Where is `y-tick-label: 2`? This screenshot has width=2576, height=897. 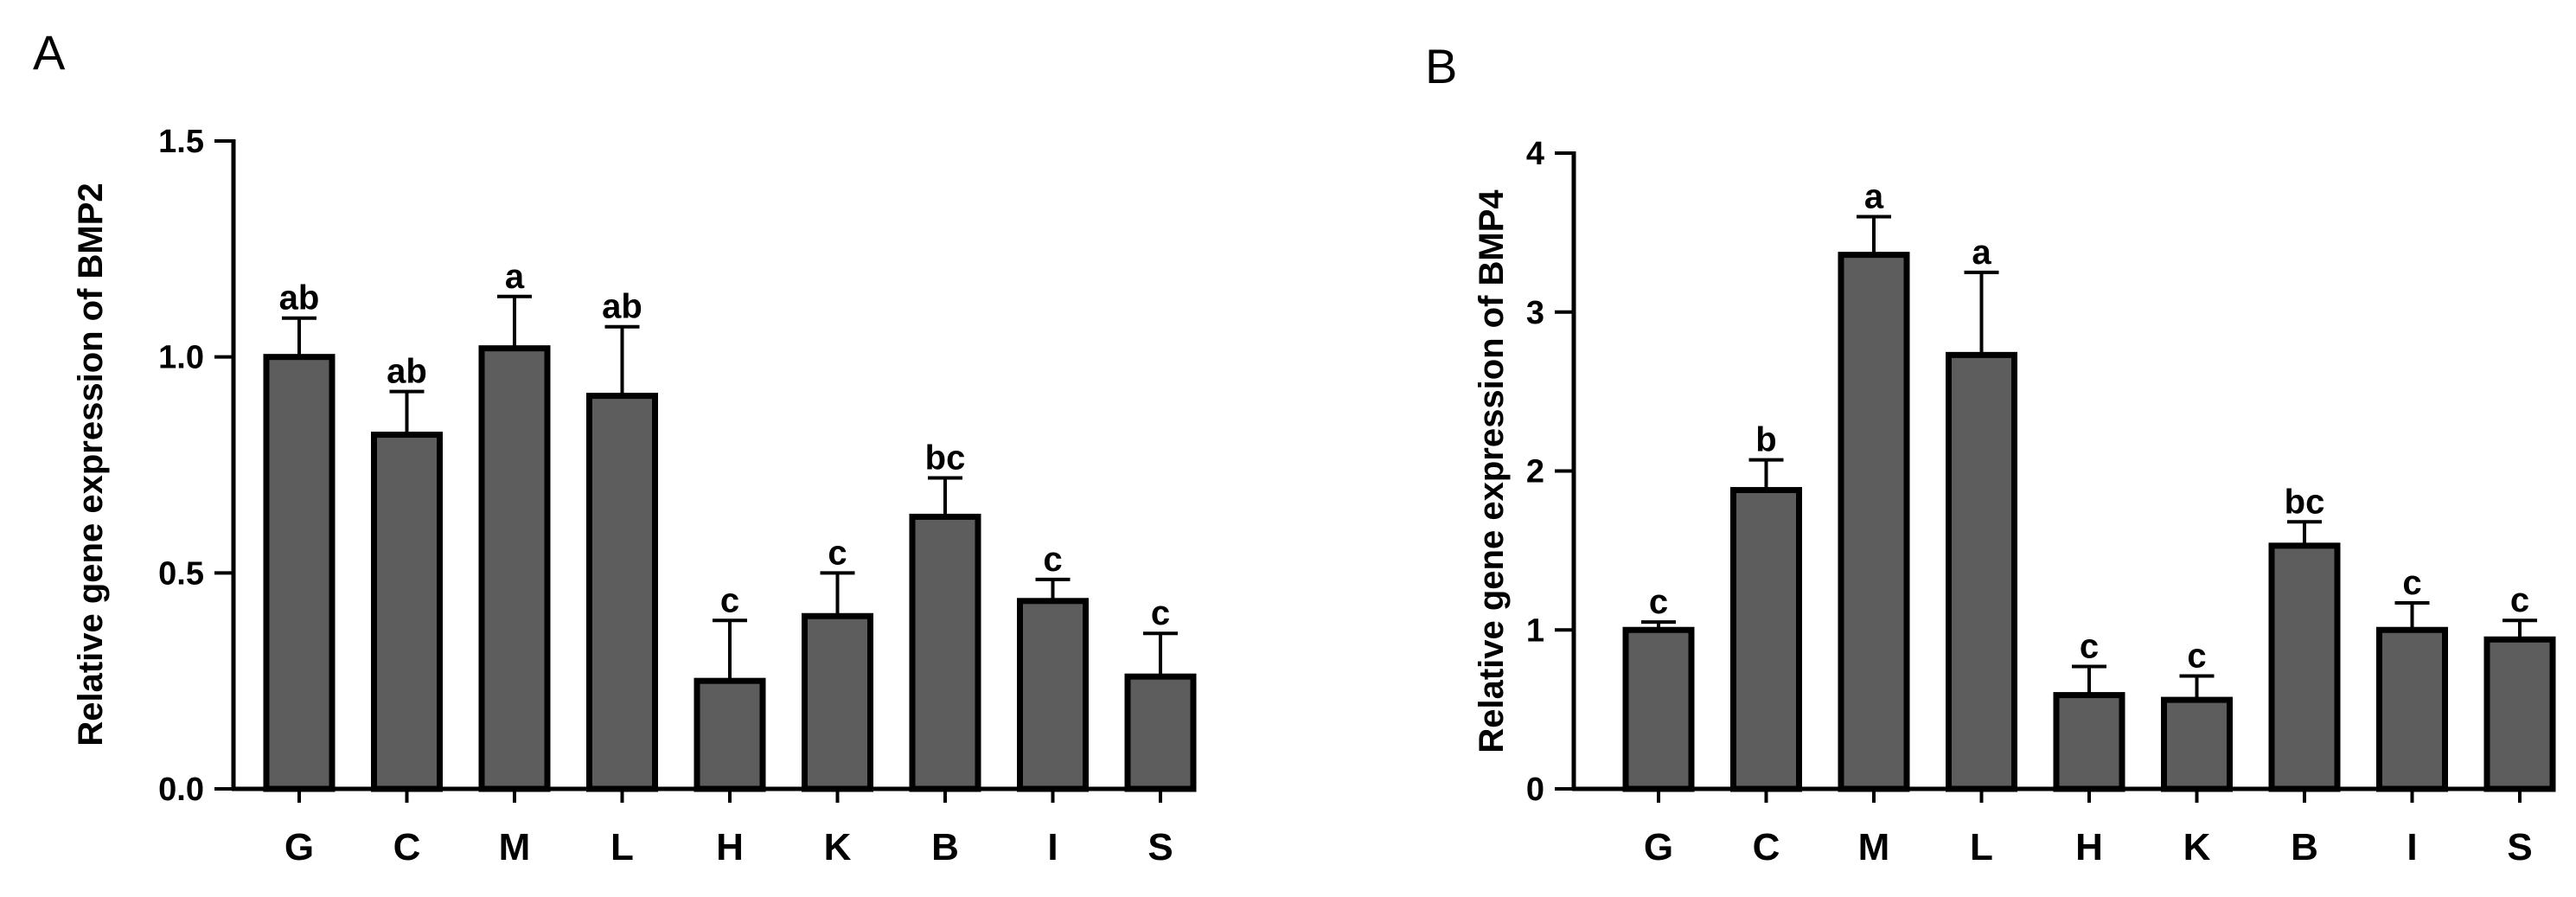
y-tick-label: 2 is located at coordinates (1535, 472).